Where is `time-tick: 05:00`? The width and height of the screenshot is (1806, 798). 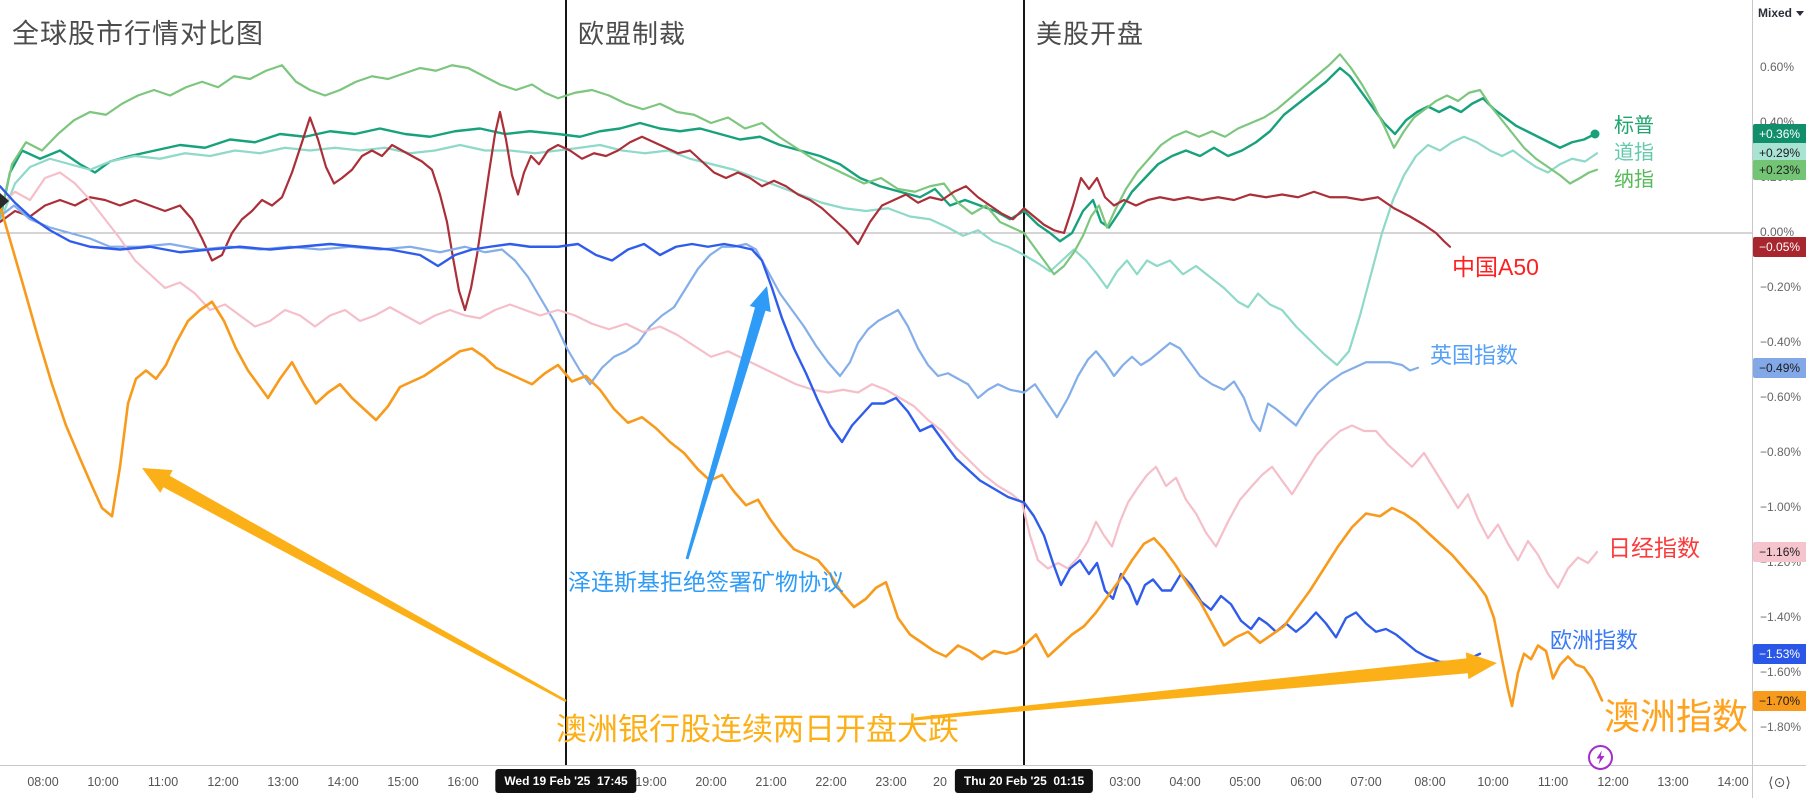
time-tick: 05:00 is located at coordinates (1245, 782).